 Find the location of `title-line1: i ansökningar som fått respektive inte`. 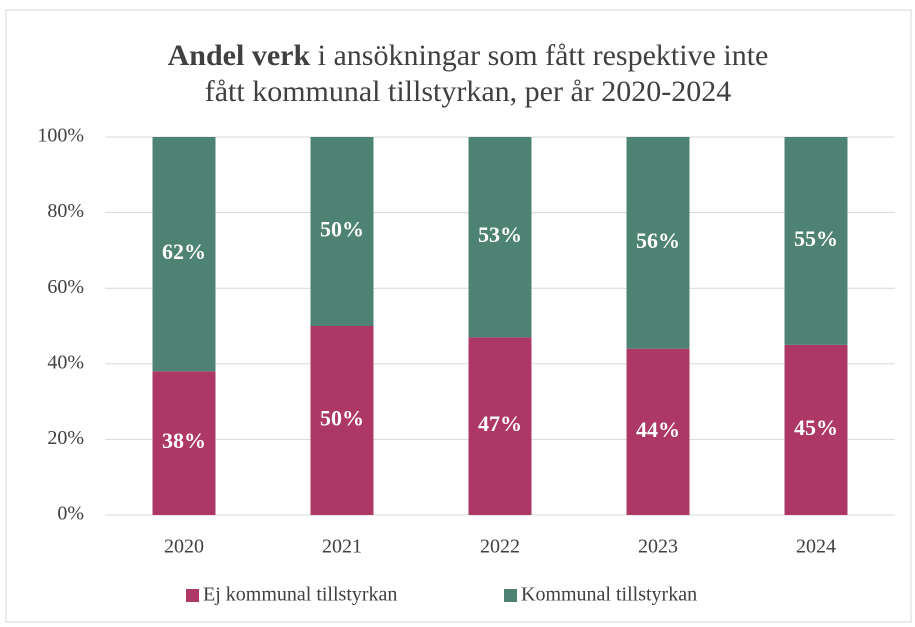

title-line1: i ansökningar som fått respektive inte is located at coordinates (543, 55).